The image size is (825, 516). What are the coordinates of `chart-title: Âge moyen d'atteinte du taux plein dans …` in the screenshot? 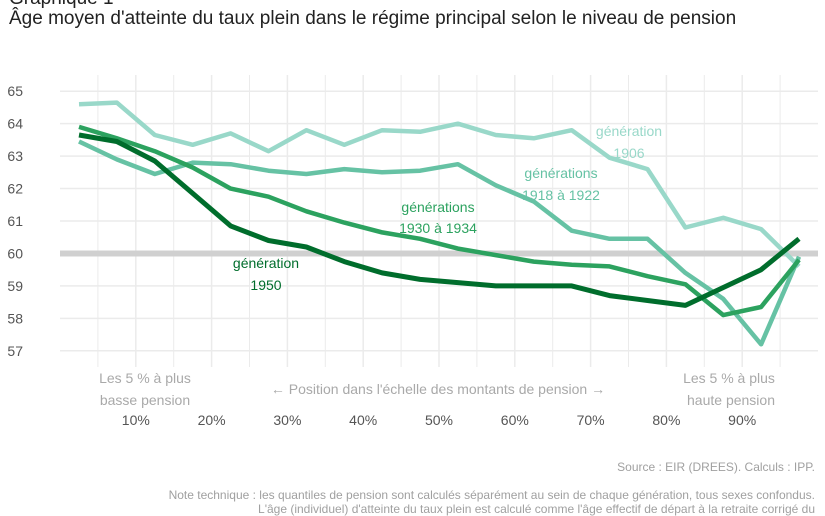 It's located at (373, 18).